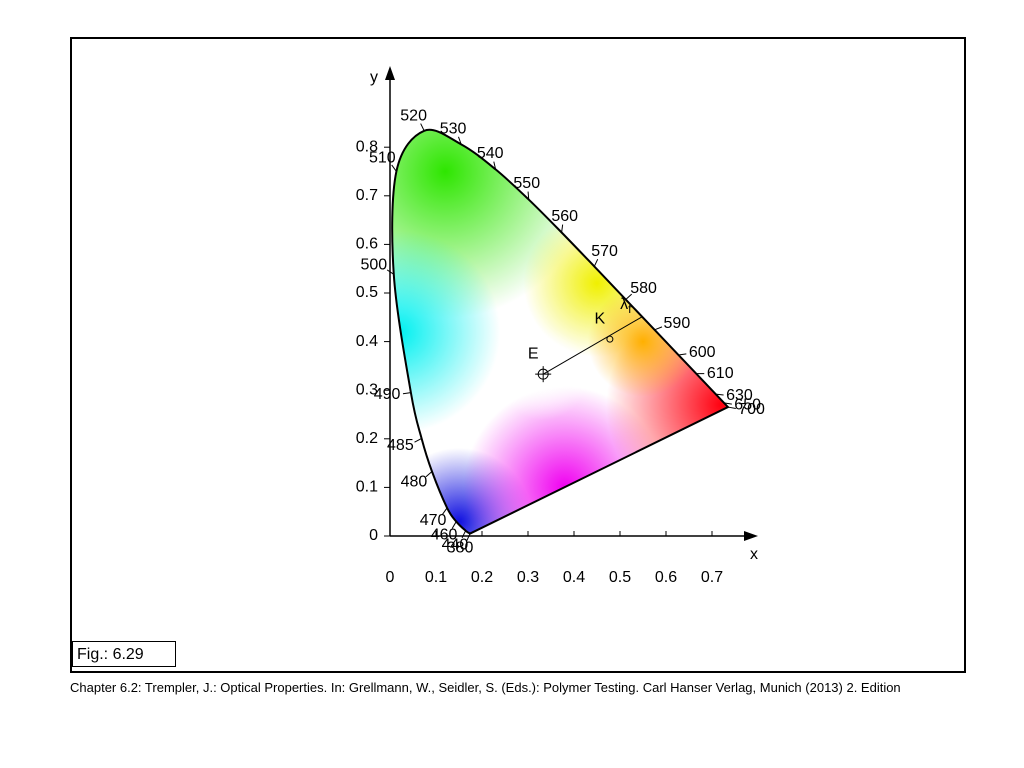  What do you see at coordinates (490, 153) in the screenshot?
I see `wavelength-label: 540` at bounding box center [490, 153].